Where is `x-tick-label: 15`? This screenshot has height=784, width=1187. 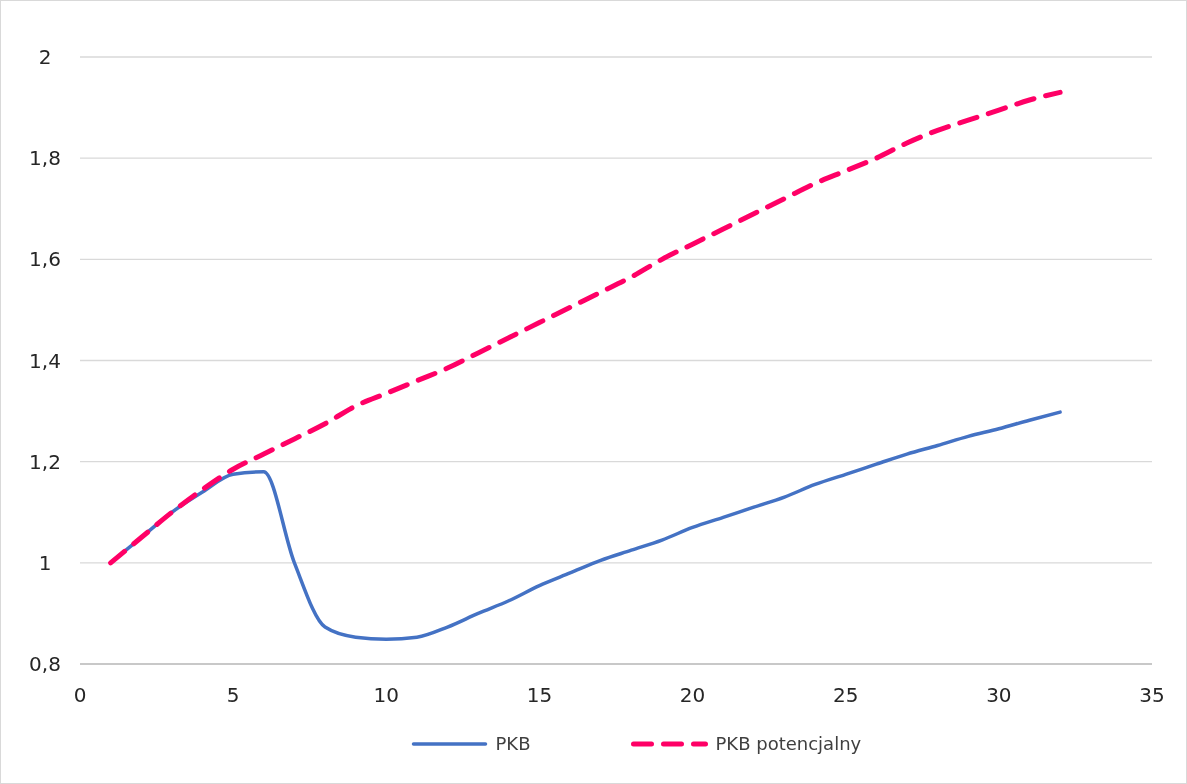 x-tick-label: 15 is located at coordinates (539, 695).